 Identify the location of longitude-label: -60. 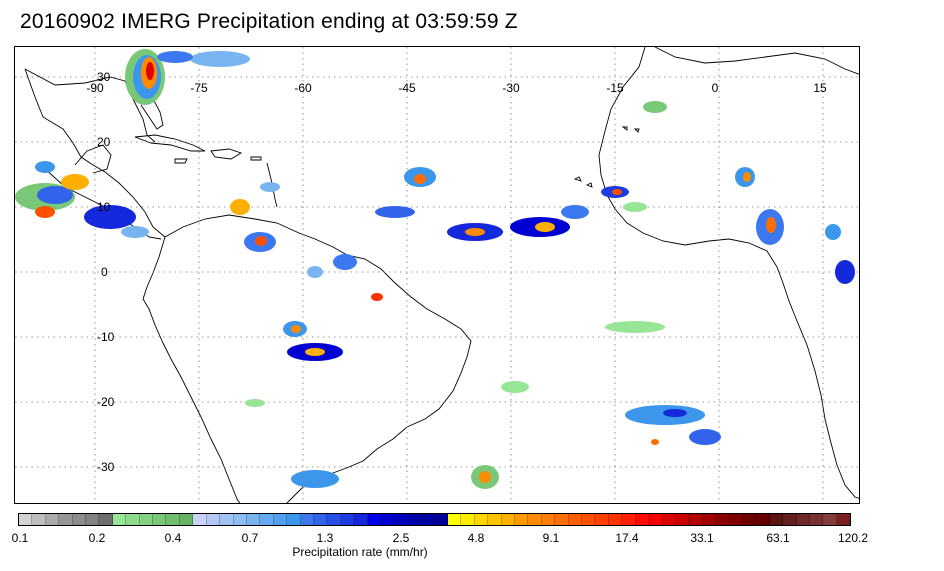
(303, 88).